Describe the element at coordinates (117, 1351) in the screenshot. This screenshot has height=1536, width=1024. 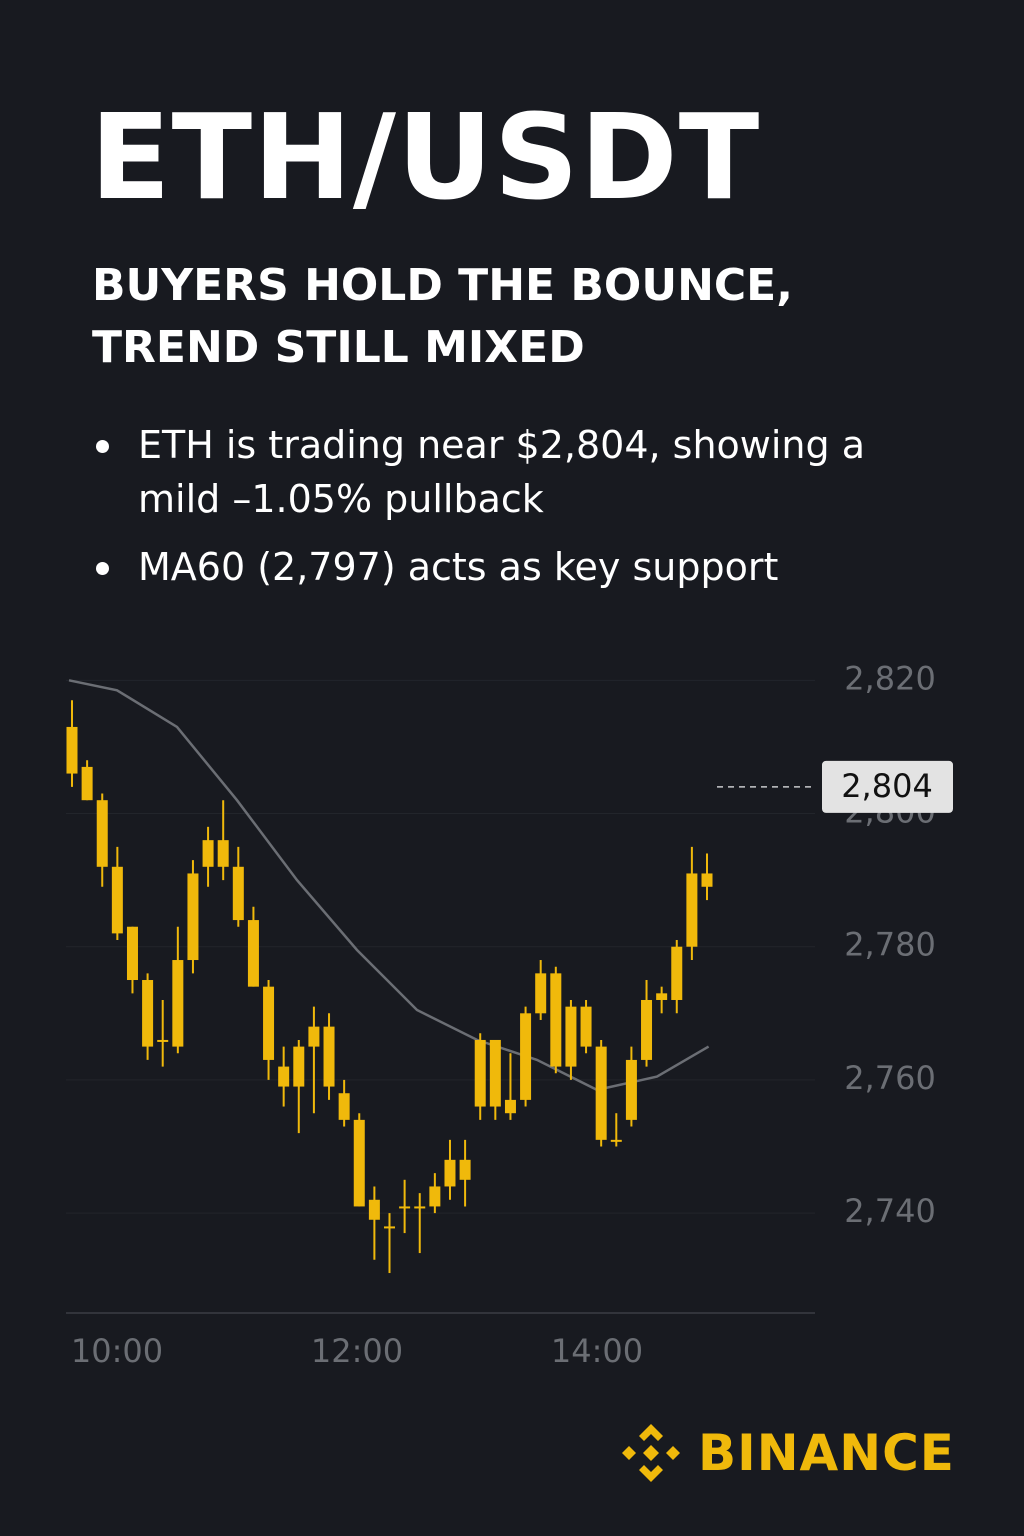
I see `x-tick-label: 10:00` at that location.